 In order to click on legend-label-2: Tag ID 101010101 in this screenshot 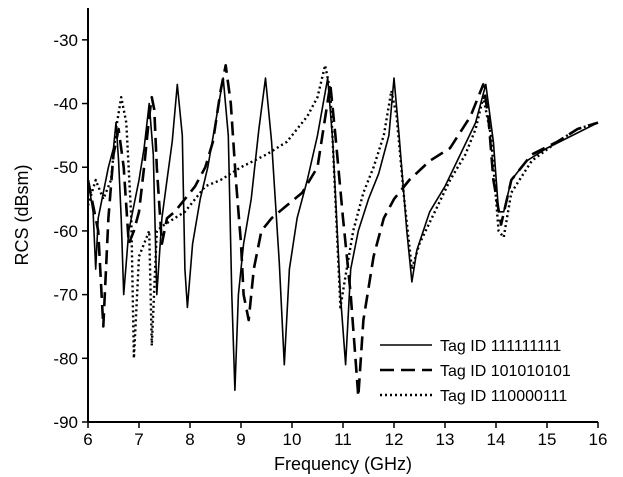, I will do `click(505, 371)`.